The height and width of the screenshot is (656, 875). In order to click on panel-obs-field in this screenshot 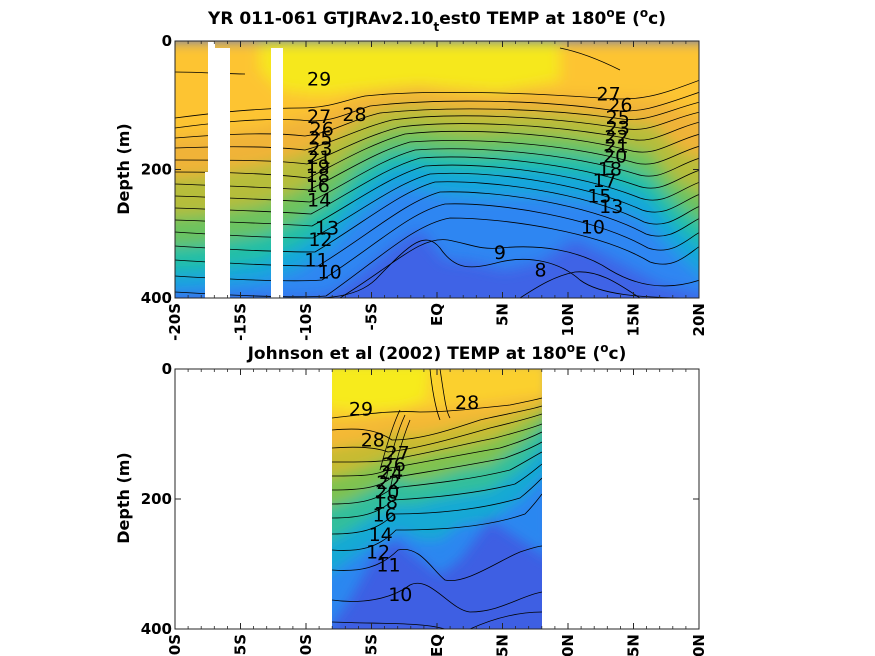, I will do `click(437, 499)`.